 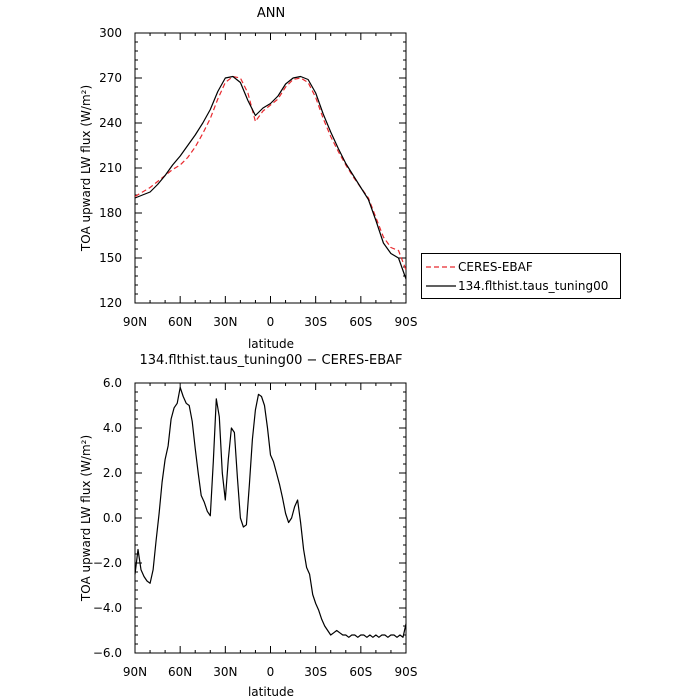 I want to click on y-tick-label: 240, so click(x=110, y=123).